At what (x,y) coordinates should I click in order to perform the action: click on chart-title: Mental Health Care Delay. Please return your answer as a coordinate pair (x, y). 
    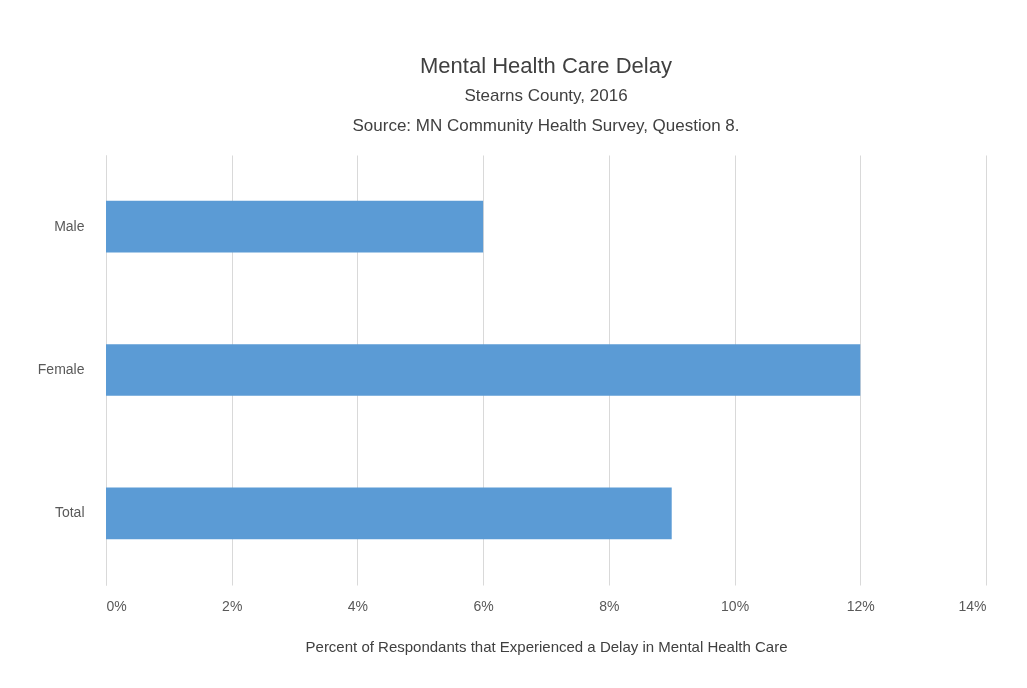
    Looking at the image, I should click on (546, 65).